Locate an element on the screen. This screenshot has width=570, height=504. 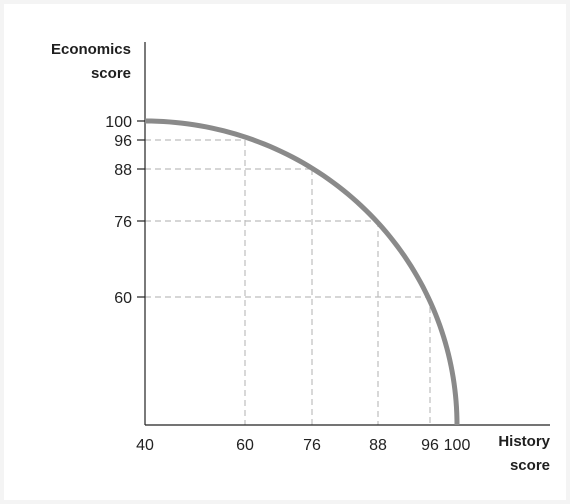
x-tick-label-40: 40 is located at coordinates (145, 445).